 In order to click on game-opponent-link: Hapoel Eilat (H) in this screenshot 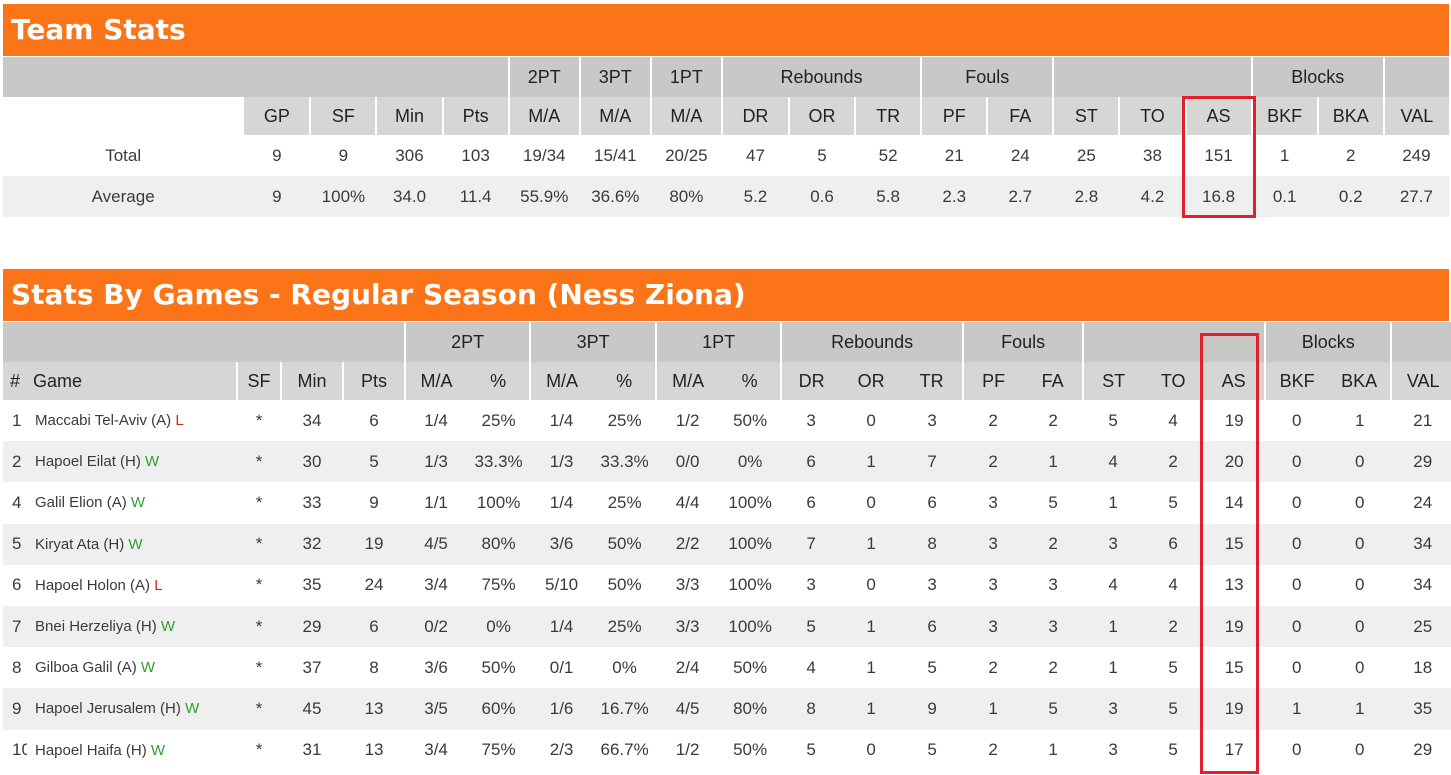, I will do `click(88, 462)`.